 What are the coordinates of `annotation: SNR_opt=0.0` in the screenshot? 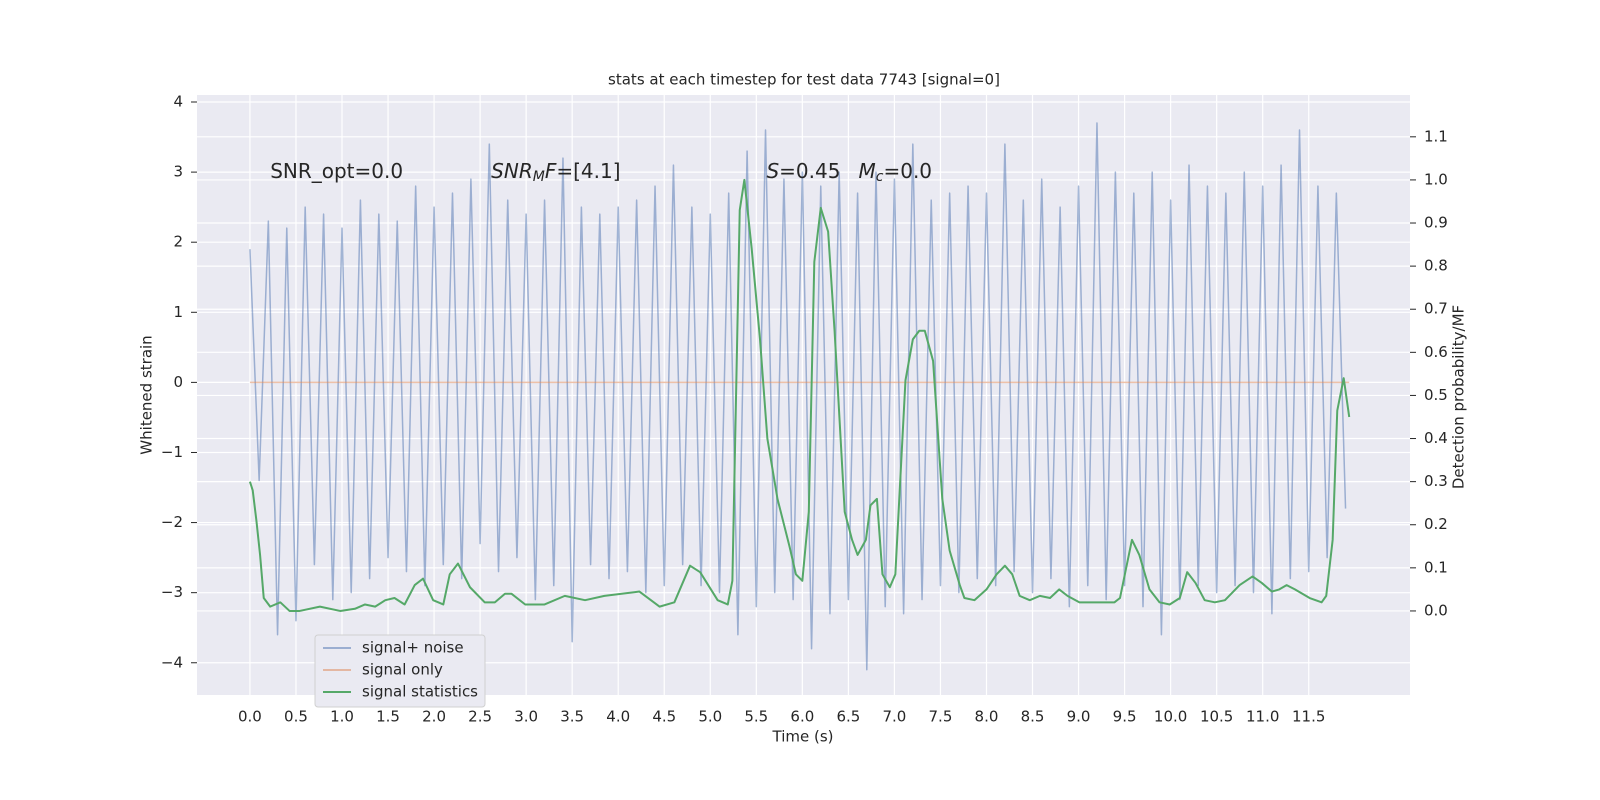 It's located at (336, 171).